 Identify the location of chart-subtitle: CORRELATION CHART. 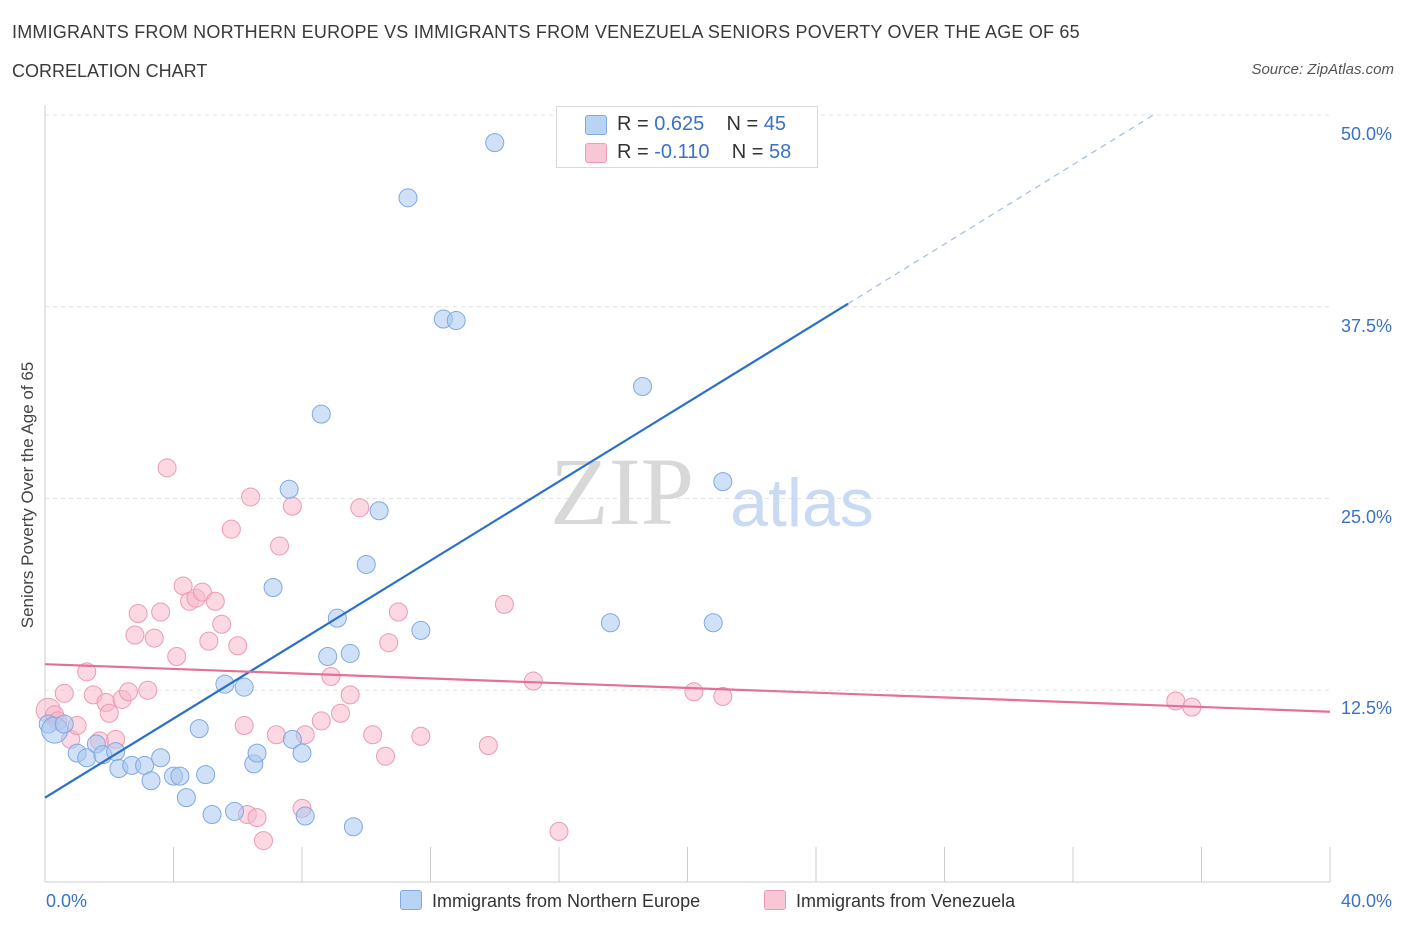
(110, 71).